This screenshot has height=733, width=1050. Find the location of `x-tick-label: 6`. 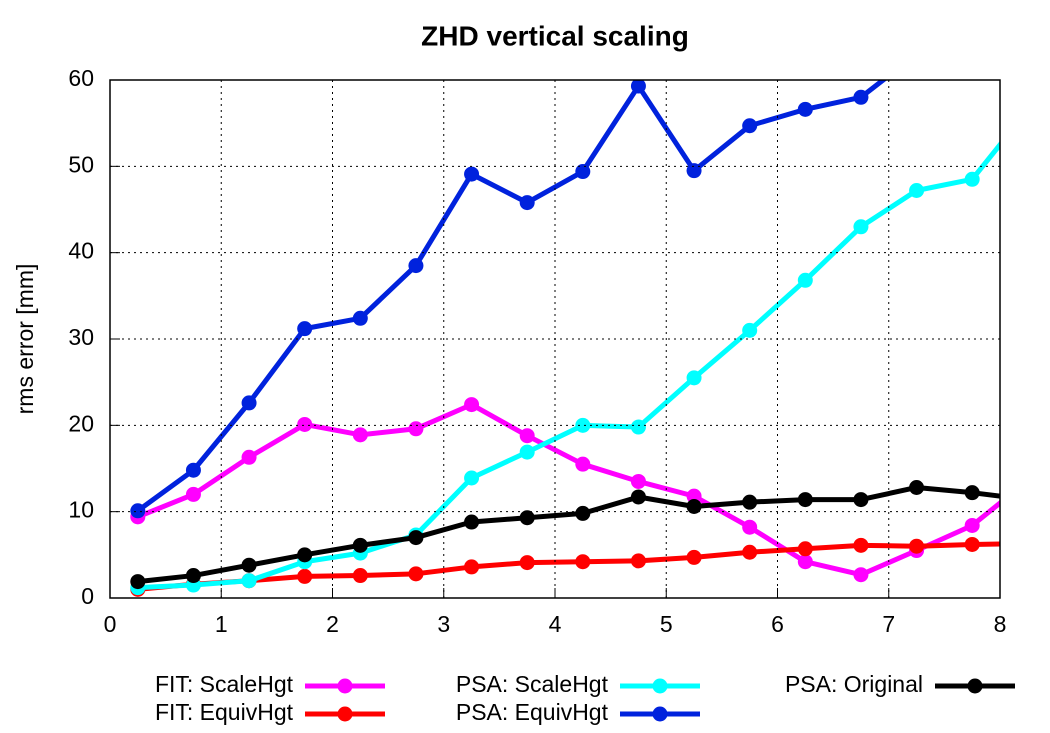

x-tick-label: 6 is located at coordinates (777, 624).